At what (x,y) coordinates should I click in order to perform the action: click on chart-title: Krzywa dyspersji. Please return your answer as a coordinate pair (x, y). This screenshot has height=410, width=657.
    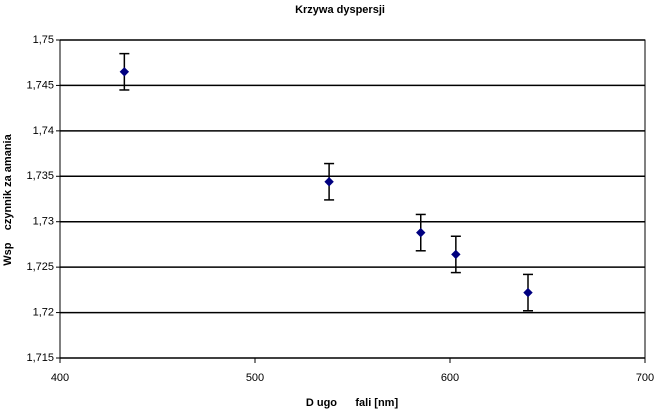
    Looking at the image, I should click on (340, 10).